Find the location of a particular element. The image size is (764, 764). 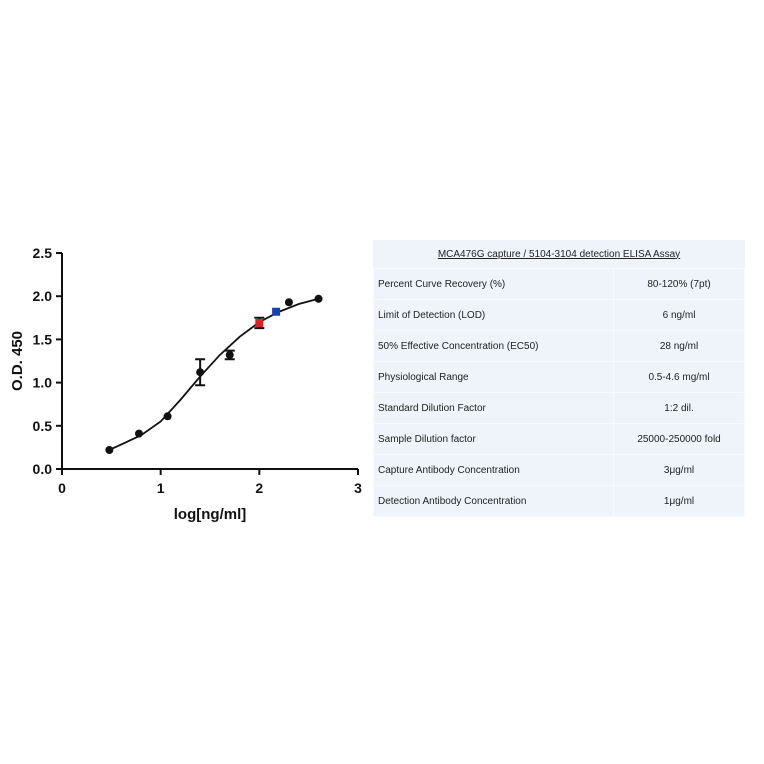

table-row: Sample Dilution factor 25000-250000 fold is located at coordinates (558, 439).